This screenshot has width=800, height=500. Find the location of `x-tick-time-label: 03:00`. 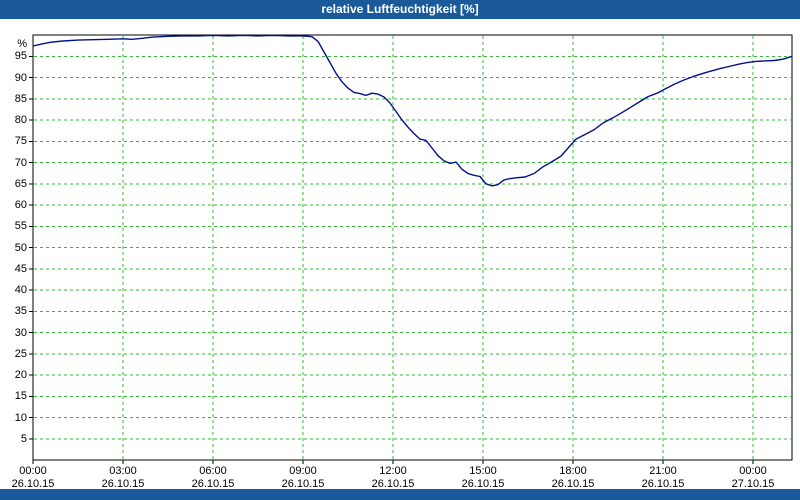

x-tick-time-label: 03:00 is located at coordinates (123, 471).